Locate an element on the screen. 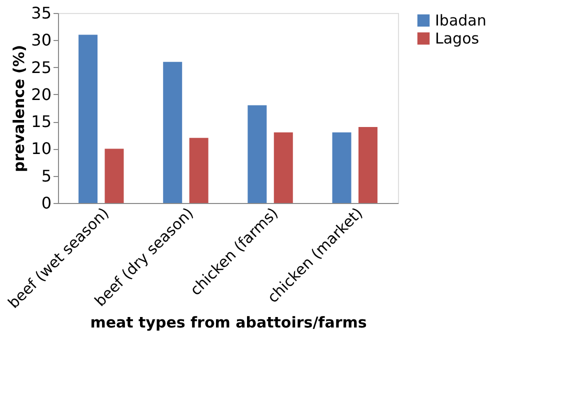 This screenshot has height=408, width=564. y-tick-label: 25 is located at coordinates (41, 67).